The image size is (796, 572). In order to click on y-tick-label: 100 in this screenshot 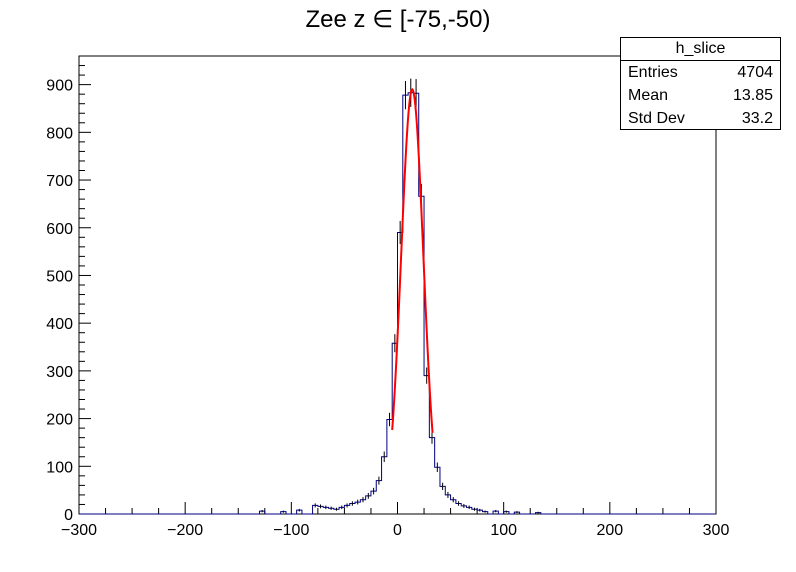, I will do `click(59, 467)`.